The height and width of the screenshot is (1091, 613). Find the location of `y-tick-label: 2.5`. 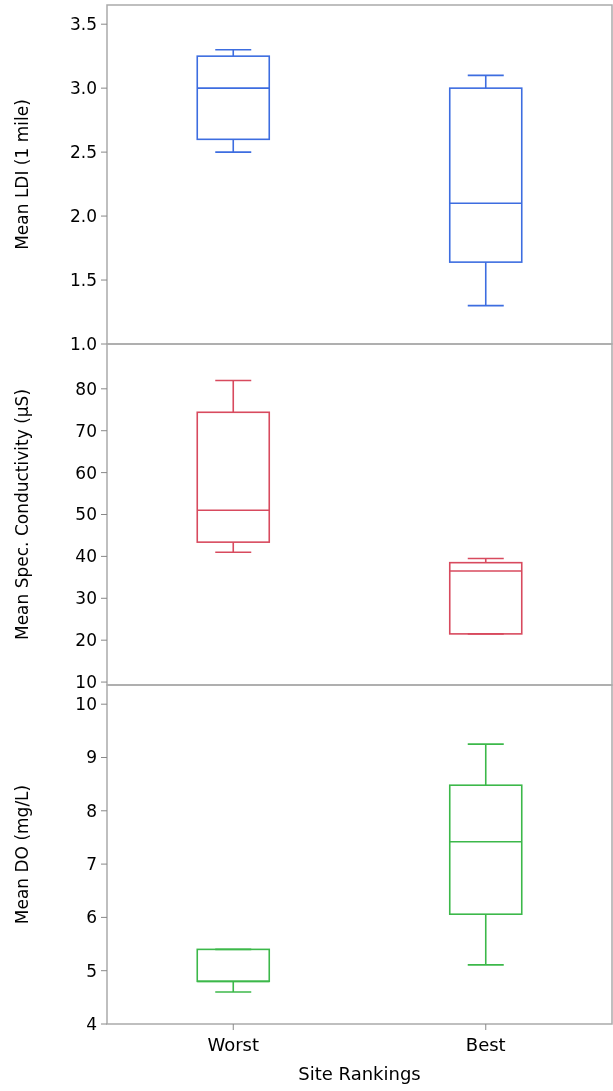

y-tick-label: 2.5 is located at coordinates (83, 152).